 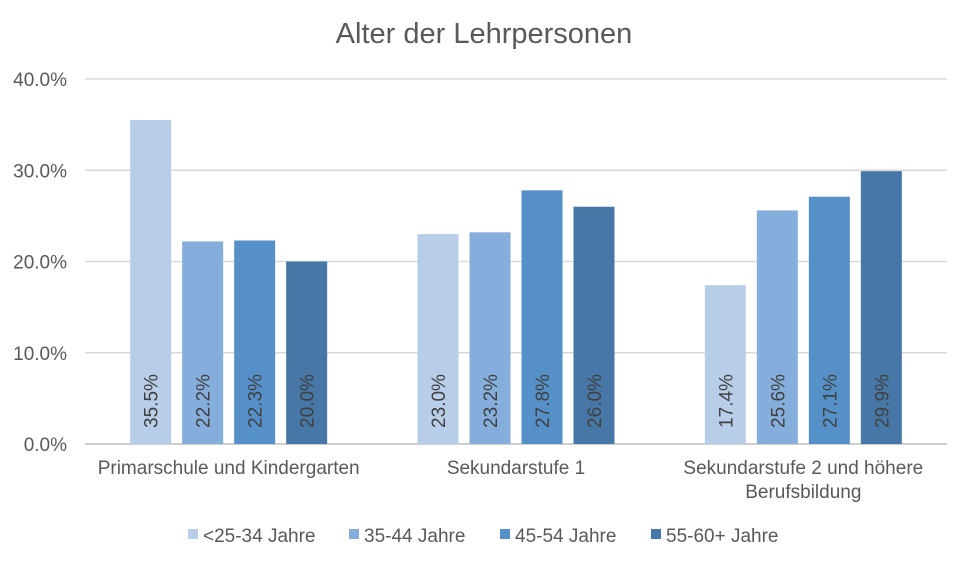 What do you see at coordinates (439, 401) in the screenshot?
I see `data-label: 23.0%` at bounding box center [439, 401].